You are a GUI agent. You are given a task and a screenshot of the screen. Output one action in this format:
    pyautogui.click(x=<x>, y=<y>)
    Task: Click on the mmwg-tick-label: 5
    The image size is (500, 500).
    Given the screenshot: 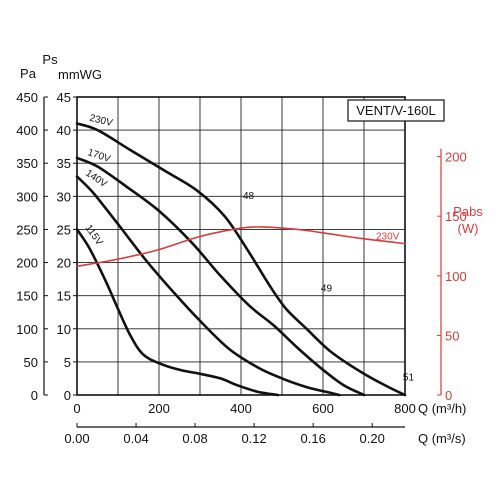 What is the action you would take?
    pyautogui.click(x=67, y=362)
    